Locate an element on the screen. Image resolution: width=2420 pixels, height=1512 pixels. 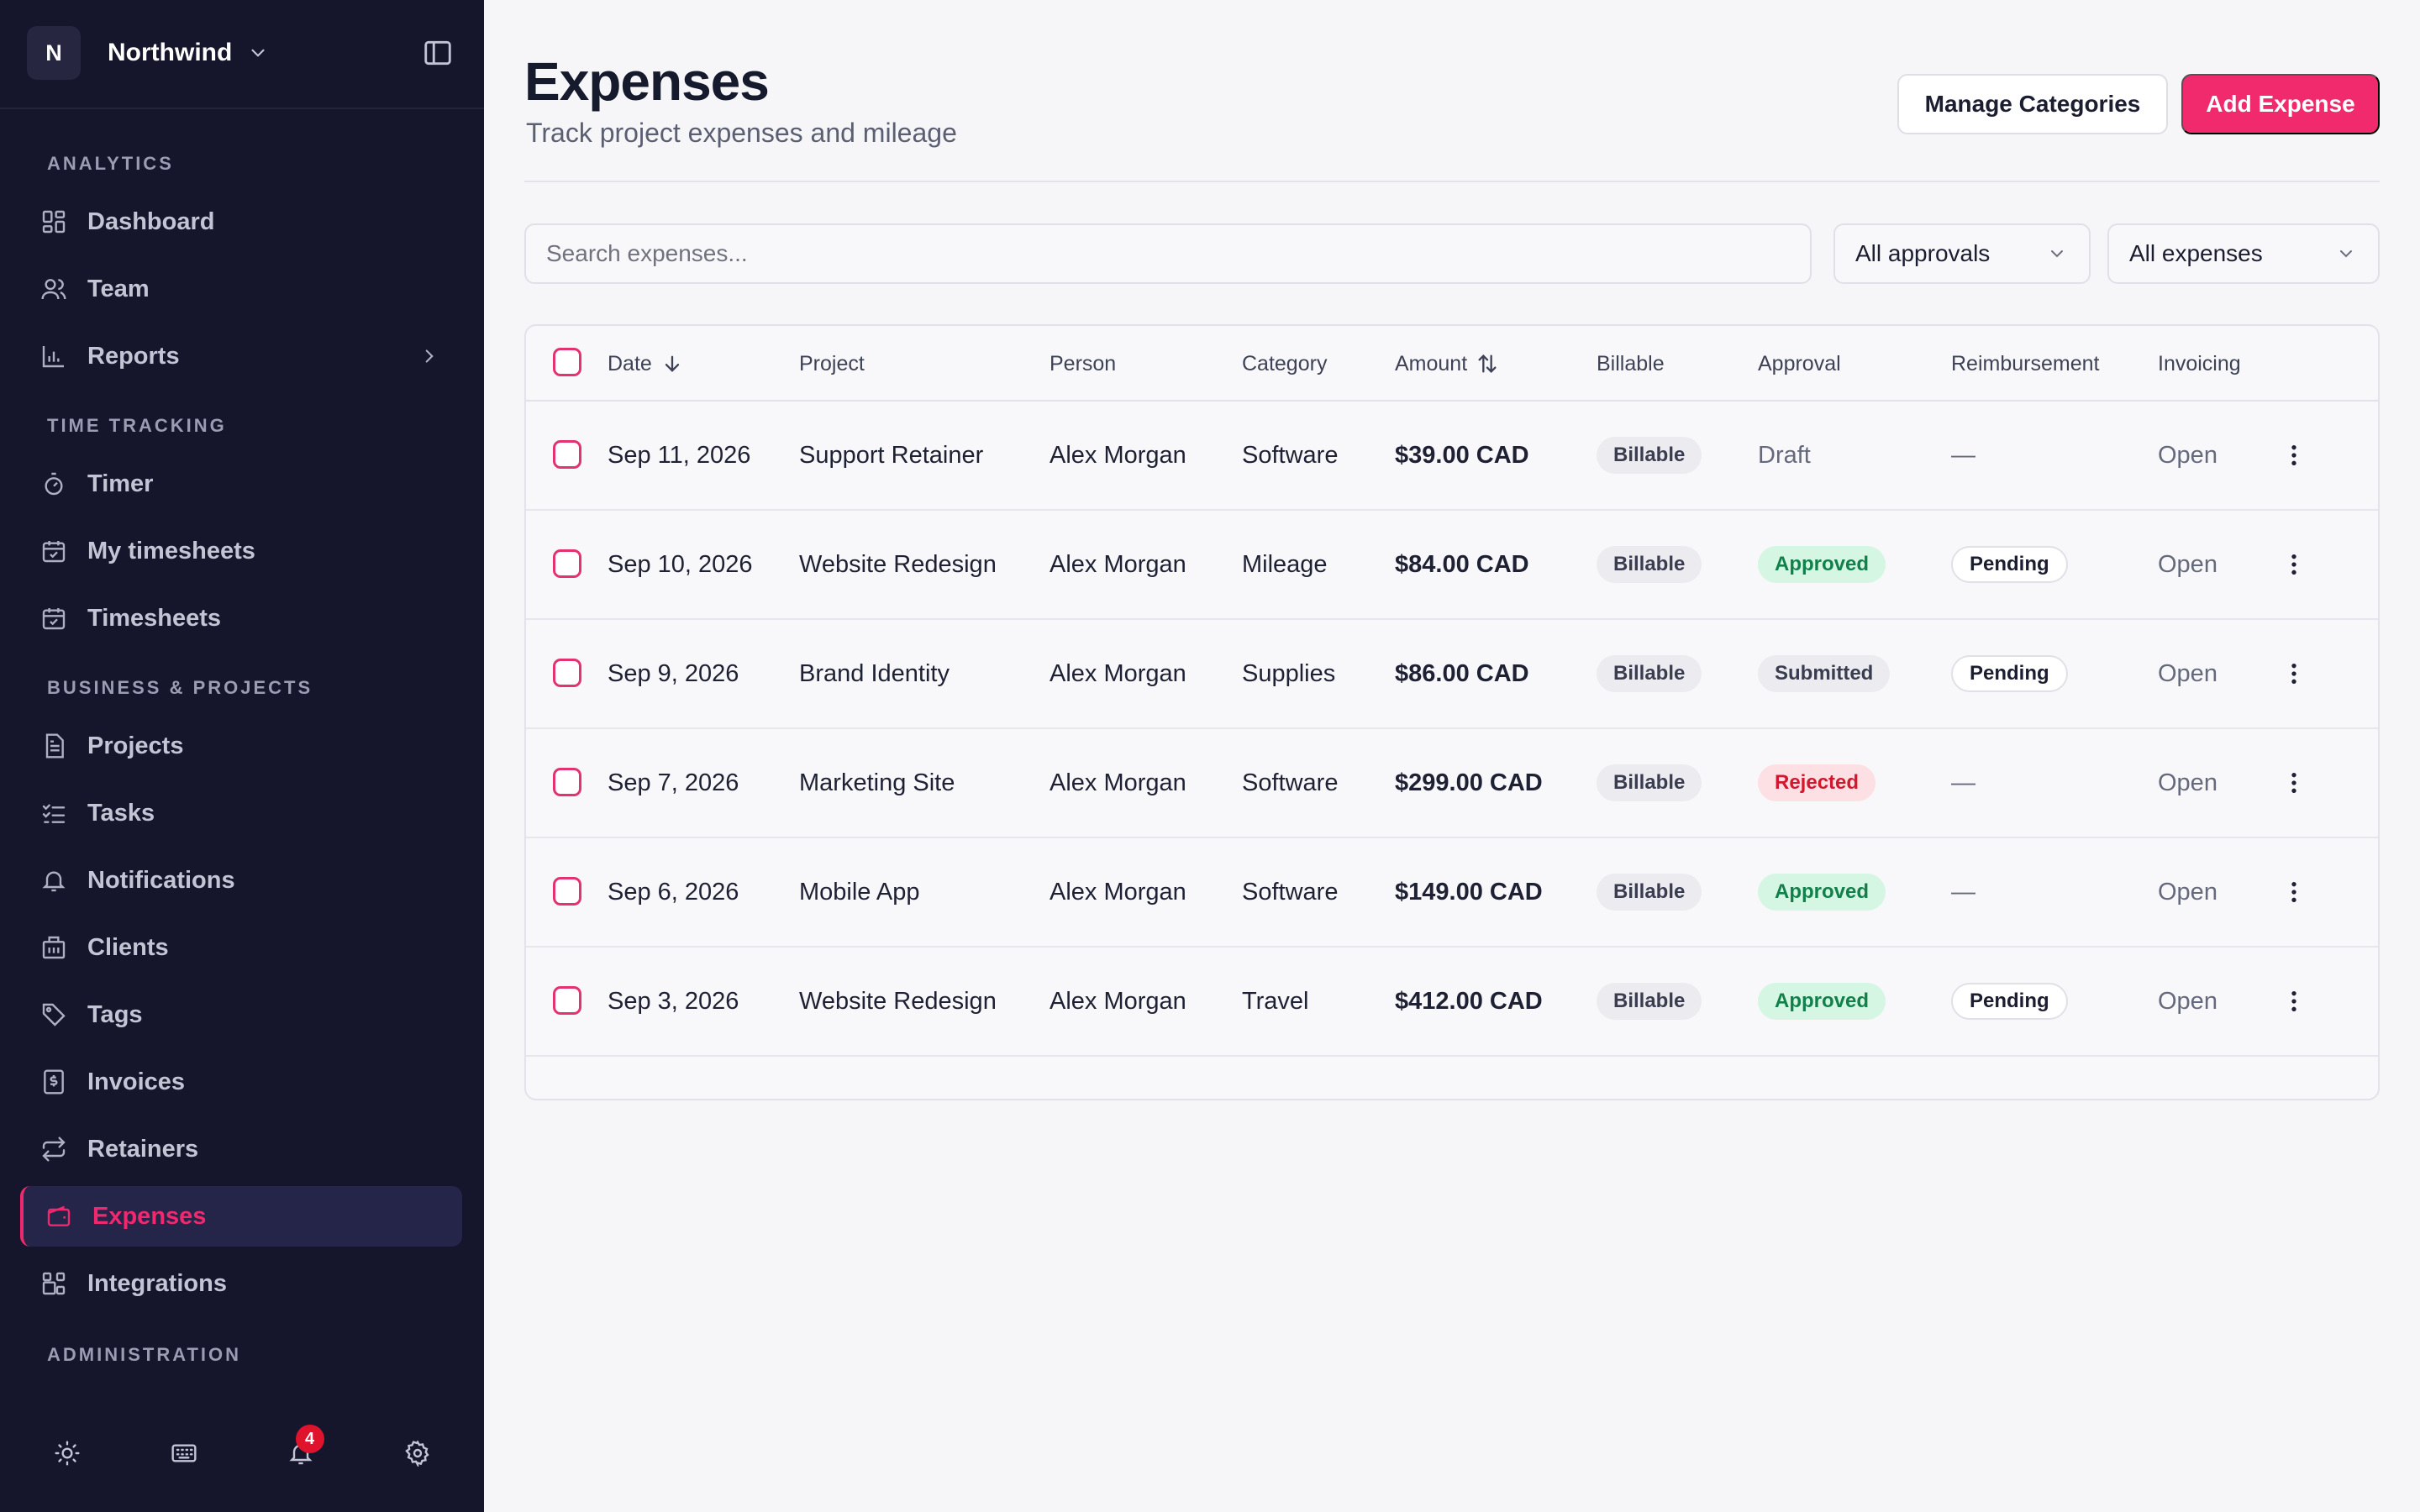
sidebar-item-label: Reports is located at coordinates (133, 356).